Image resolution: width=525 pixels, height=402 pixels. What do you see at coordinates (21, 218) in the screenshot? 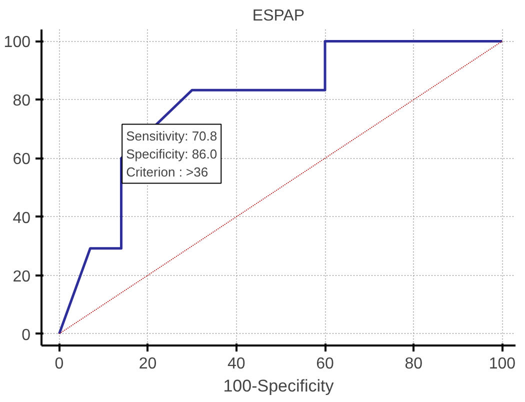
I see `y-tick-label: 40` at bounding box center [21, 218].